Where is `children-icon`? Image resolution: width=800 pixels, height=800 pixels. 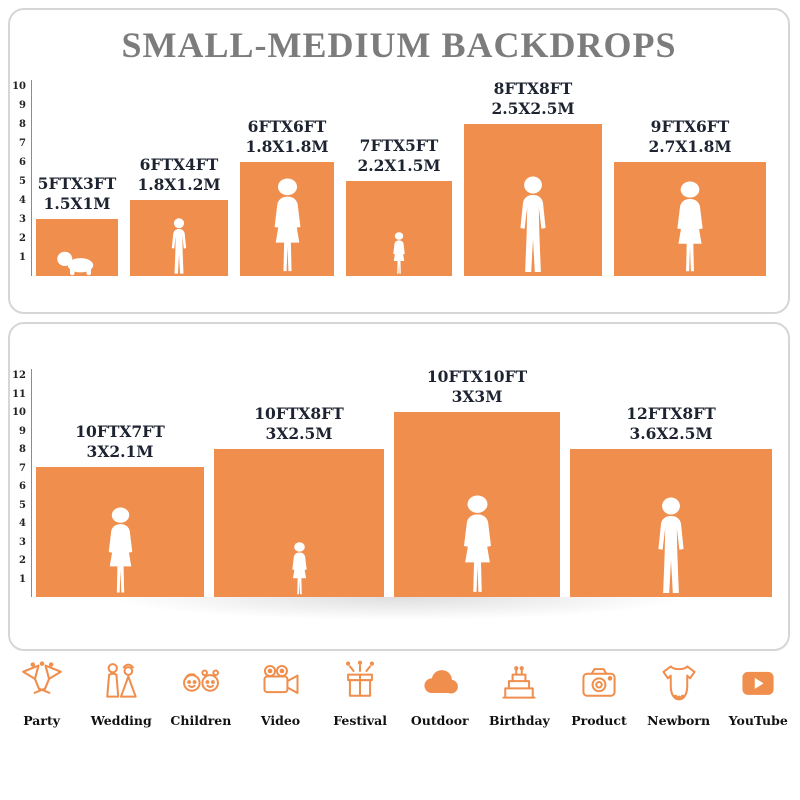
children-icon is located at coordinates (200, 680).